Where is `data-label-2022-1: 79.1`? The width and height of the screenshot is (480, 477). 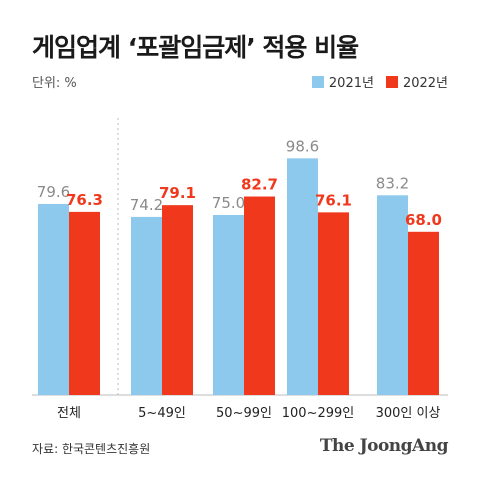 data-label-2022-1: 79.1 is located at coordinates (177, 193).